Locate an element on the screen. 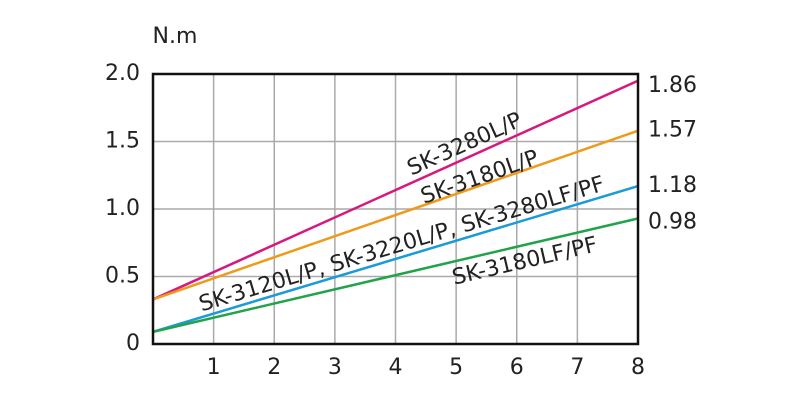  x-tick-label: 5 is located at coordinates (456, 367).